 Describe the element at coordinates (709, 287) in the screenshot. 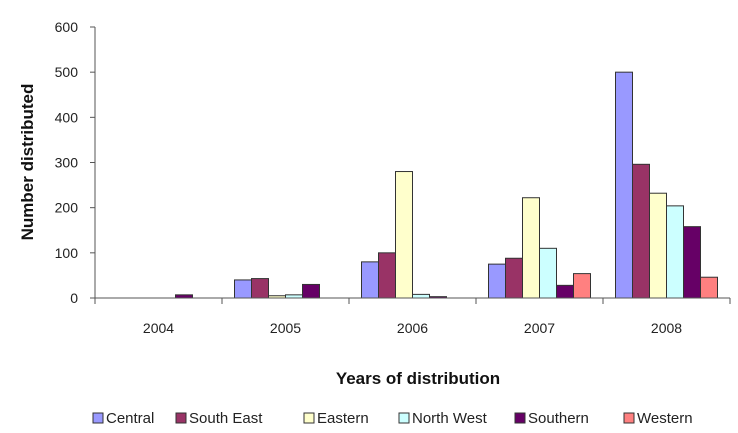

I see `bar-western-2008` at that location.